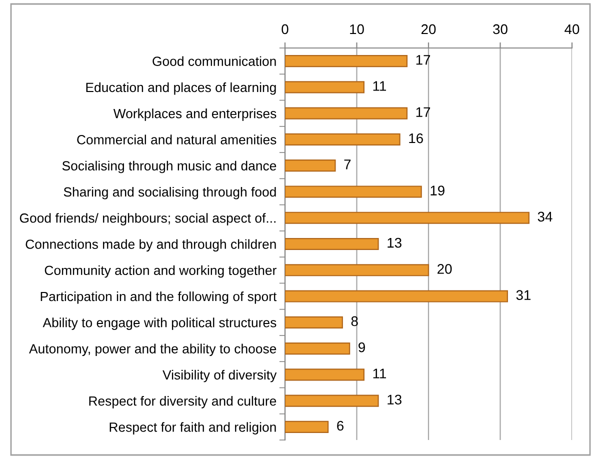 The image size is (600, 468). What do you see at coordinates (361, 347) in the screenshot?
I see `data-label: 9` at bounding box center [361, 347].